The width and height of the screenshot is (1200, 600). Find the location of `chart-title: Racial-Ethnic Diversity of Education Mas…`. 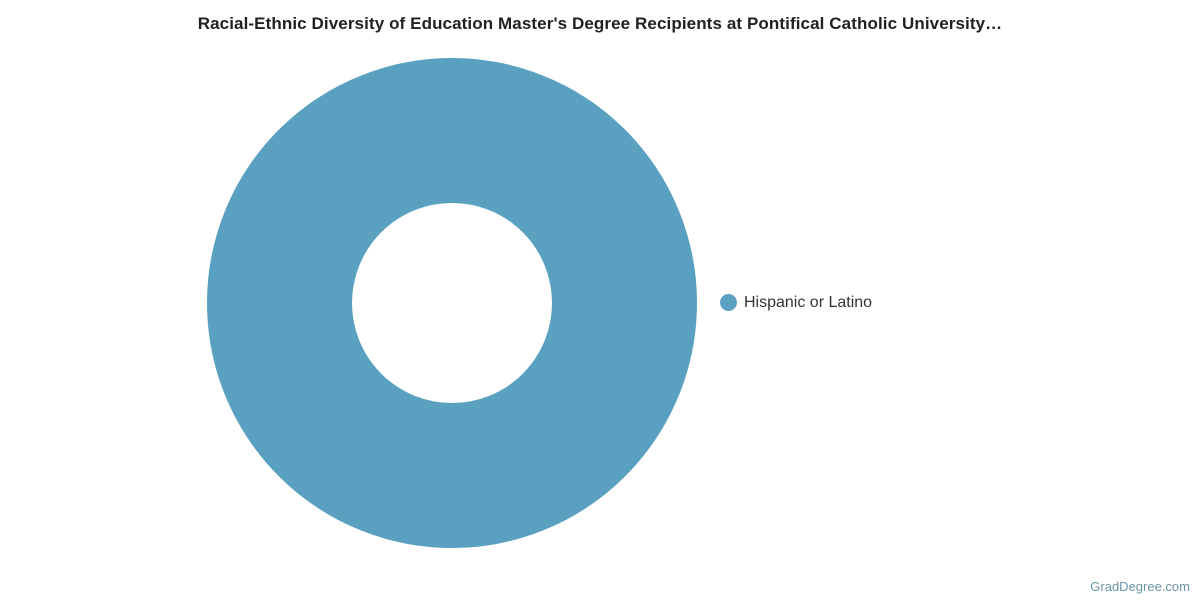

chart-title: Racial-Ethnic Diversity of Education Mas… is located at coordinates (600, 23).